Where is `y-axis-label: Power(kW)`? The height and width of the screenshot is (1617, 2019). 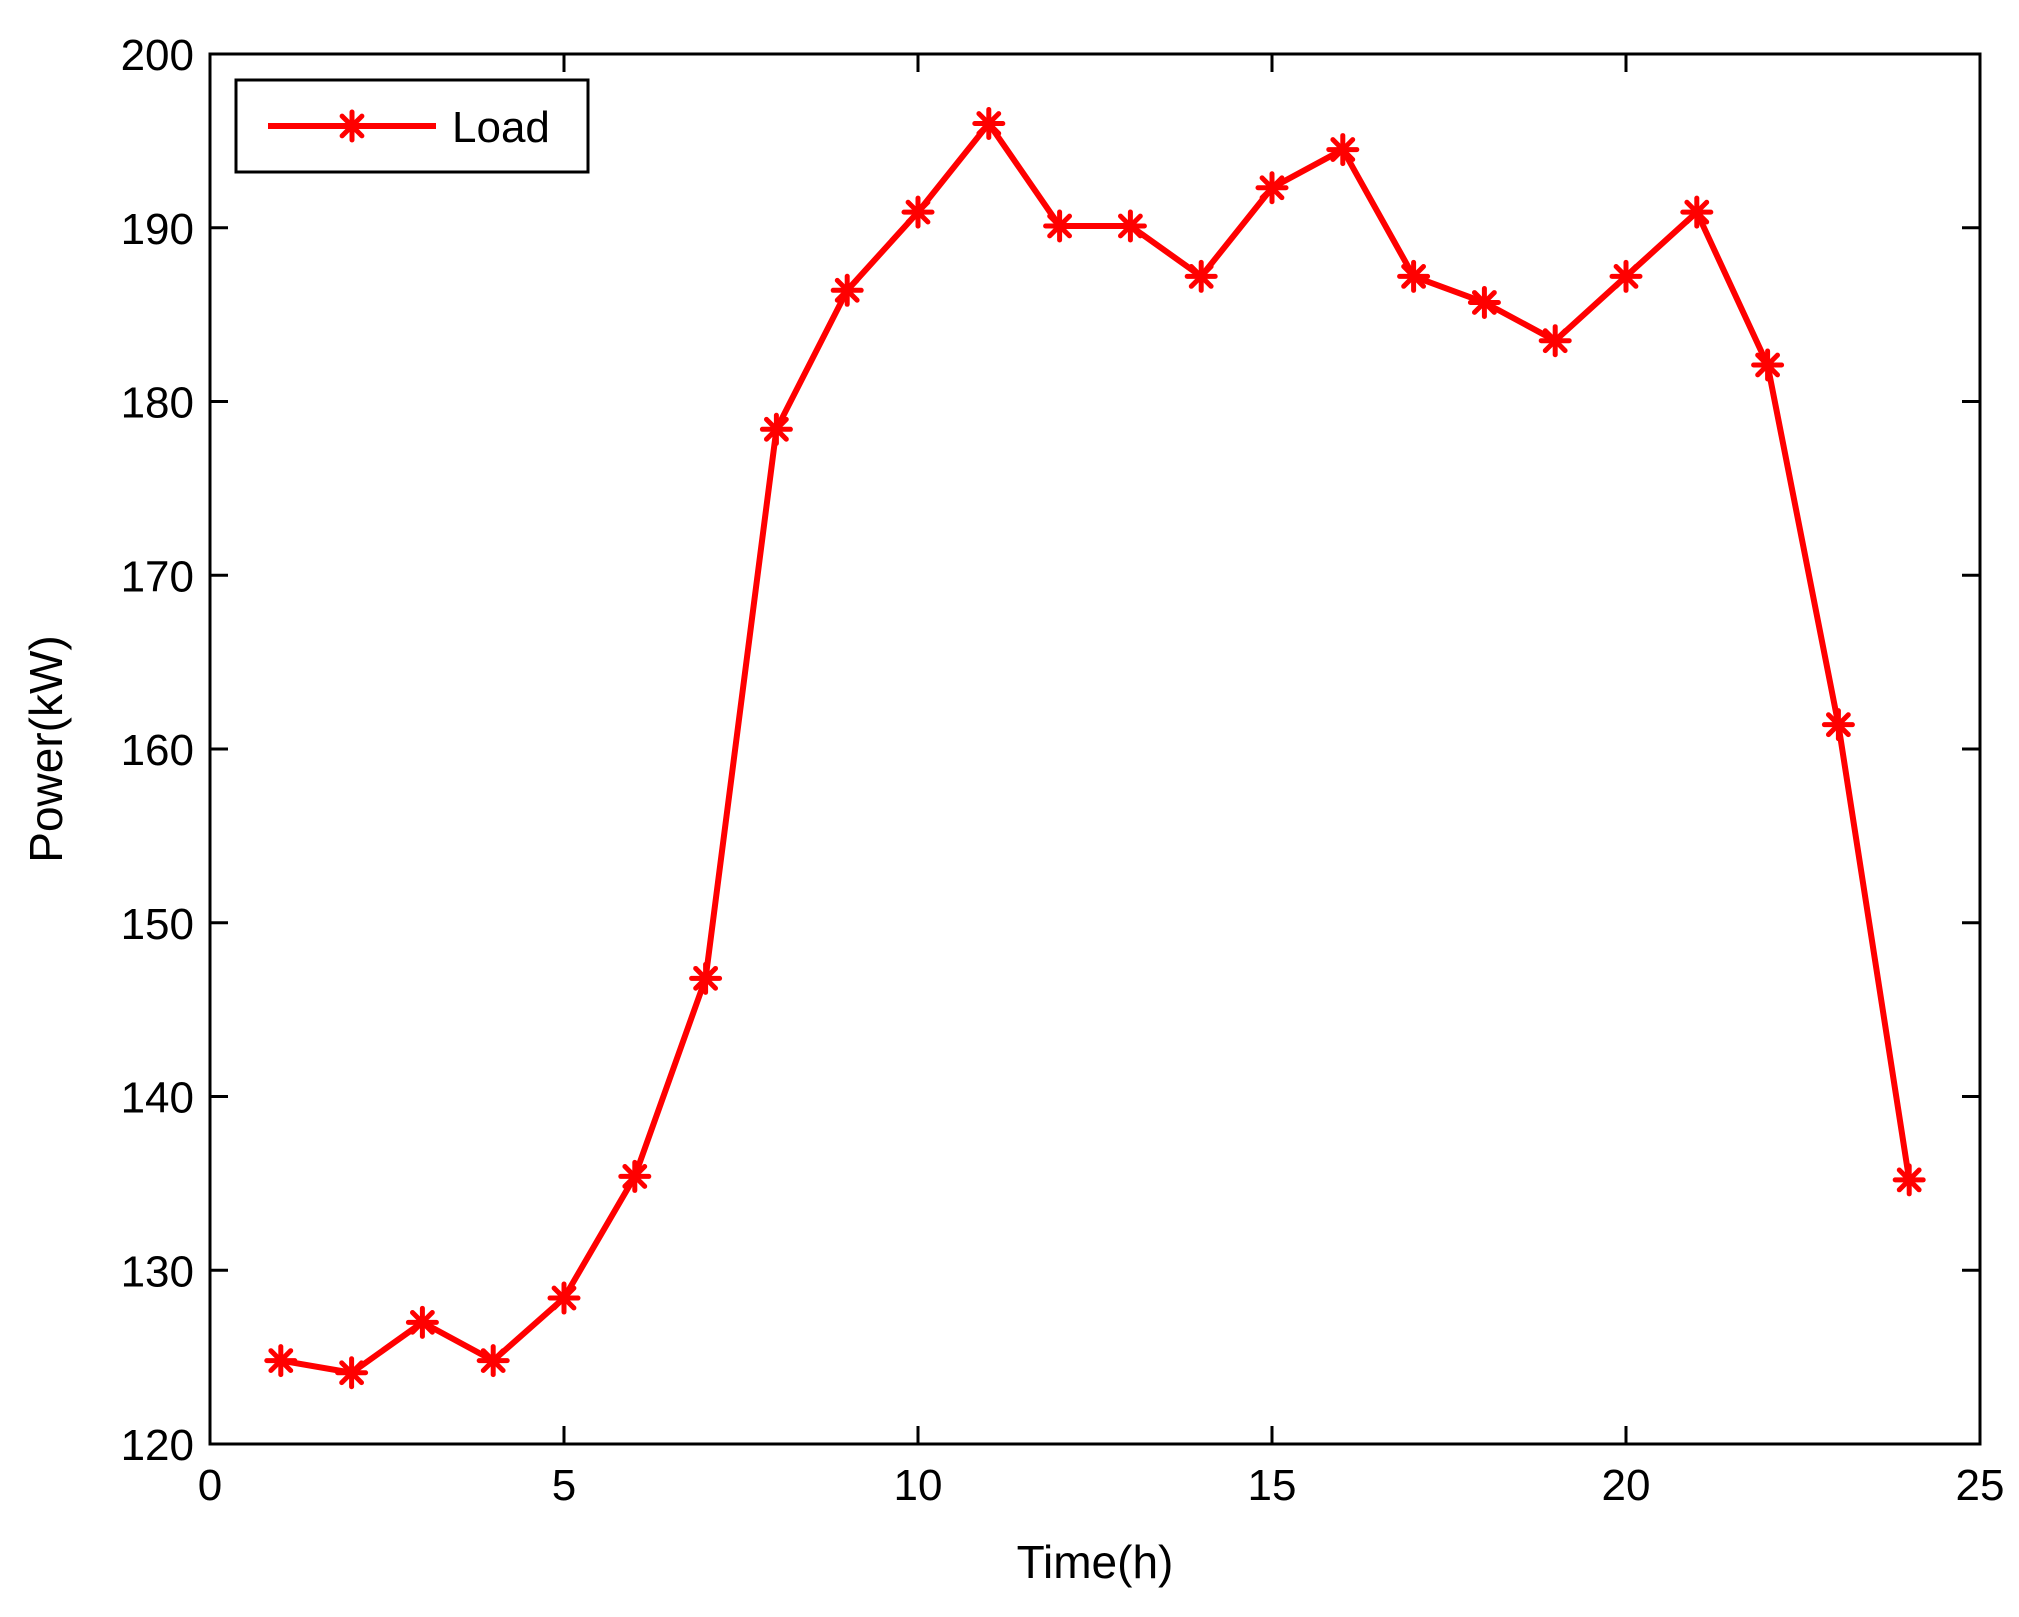
y-axis-label: Power(kW) is located at coordinates (46, 748).